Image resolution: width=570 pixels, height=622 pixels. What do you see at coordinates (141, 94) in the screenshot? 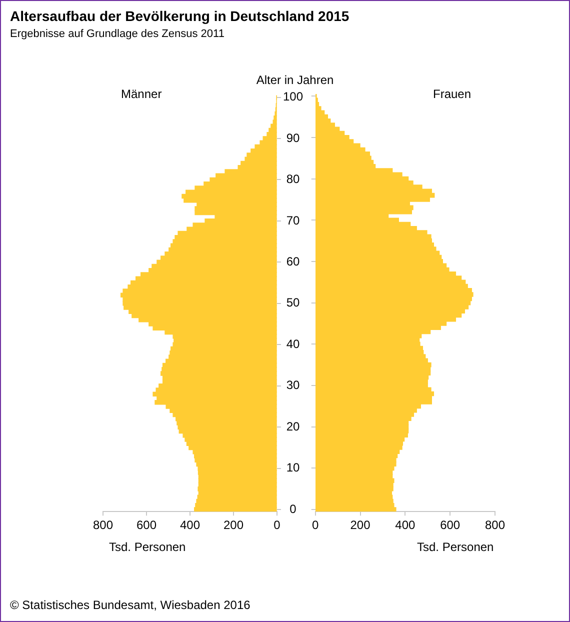
I see `text: Männer` at bounding box center [141, 94].